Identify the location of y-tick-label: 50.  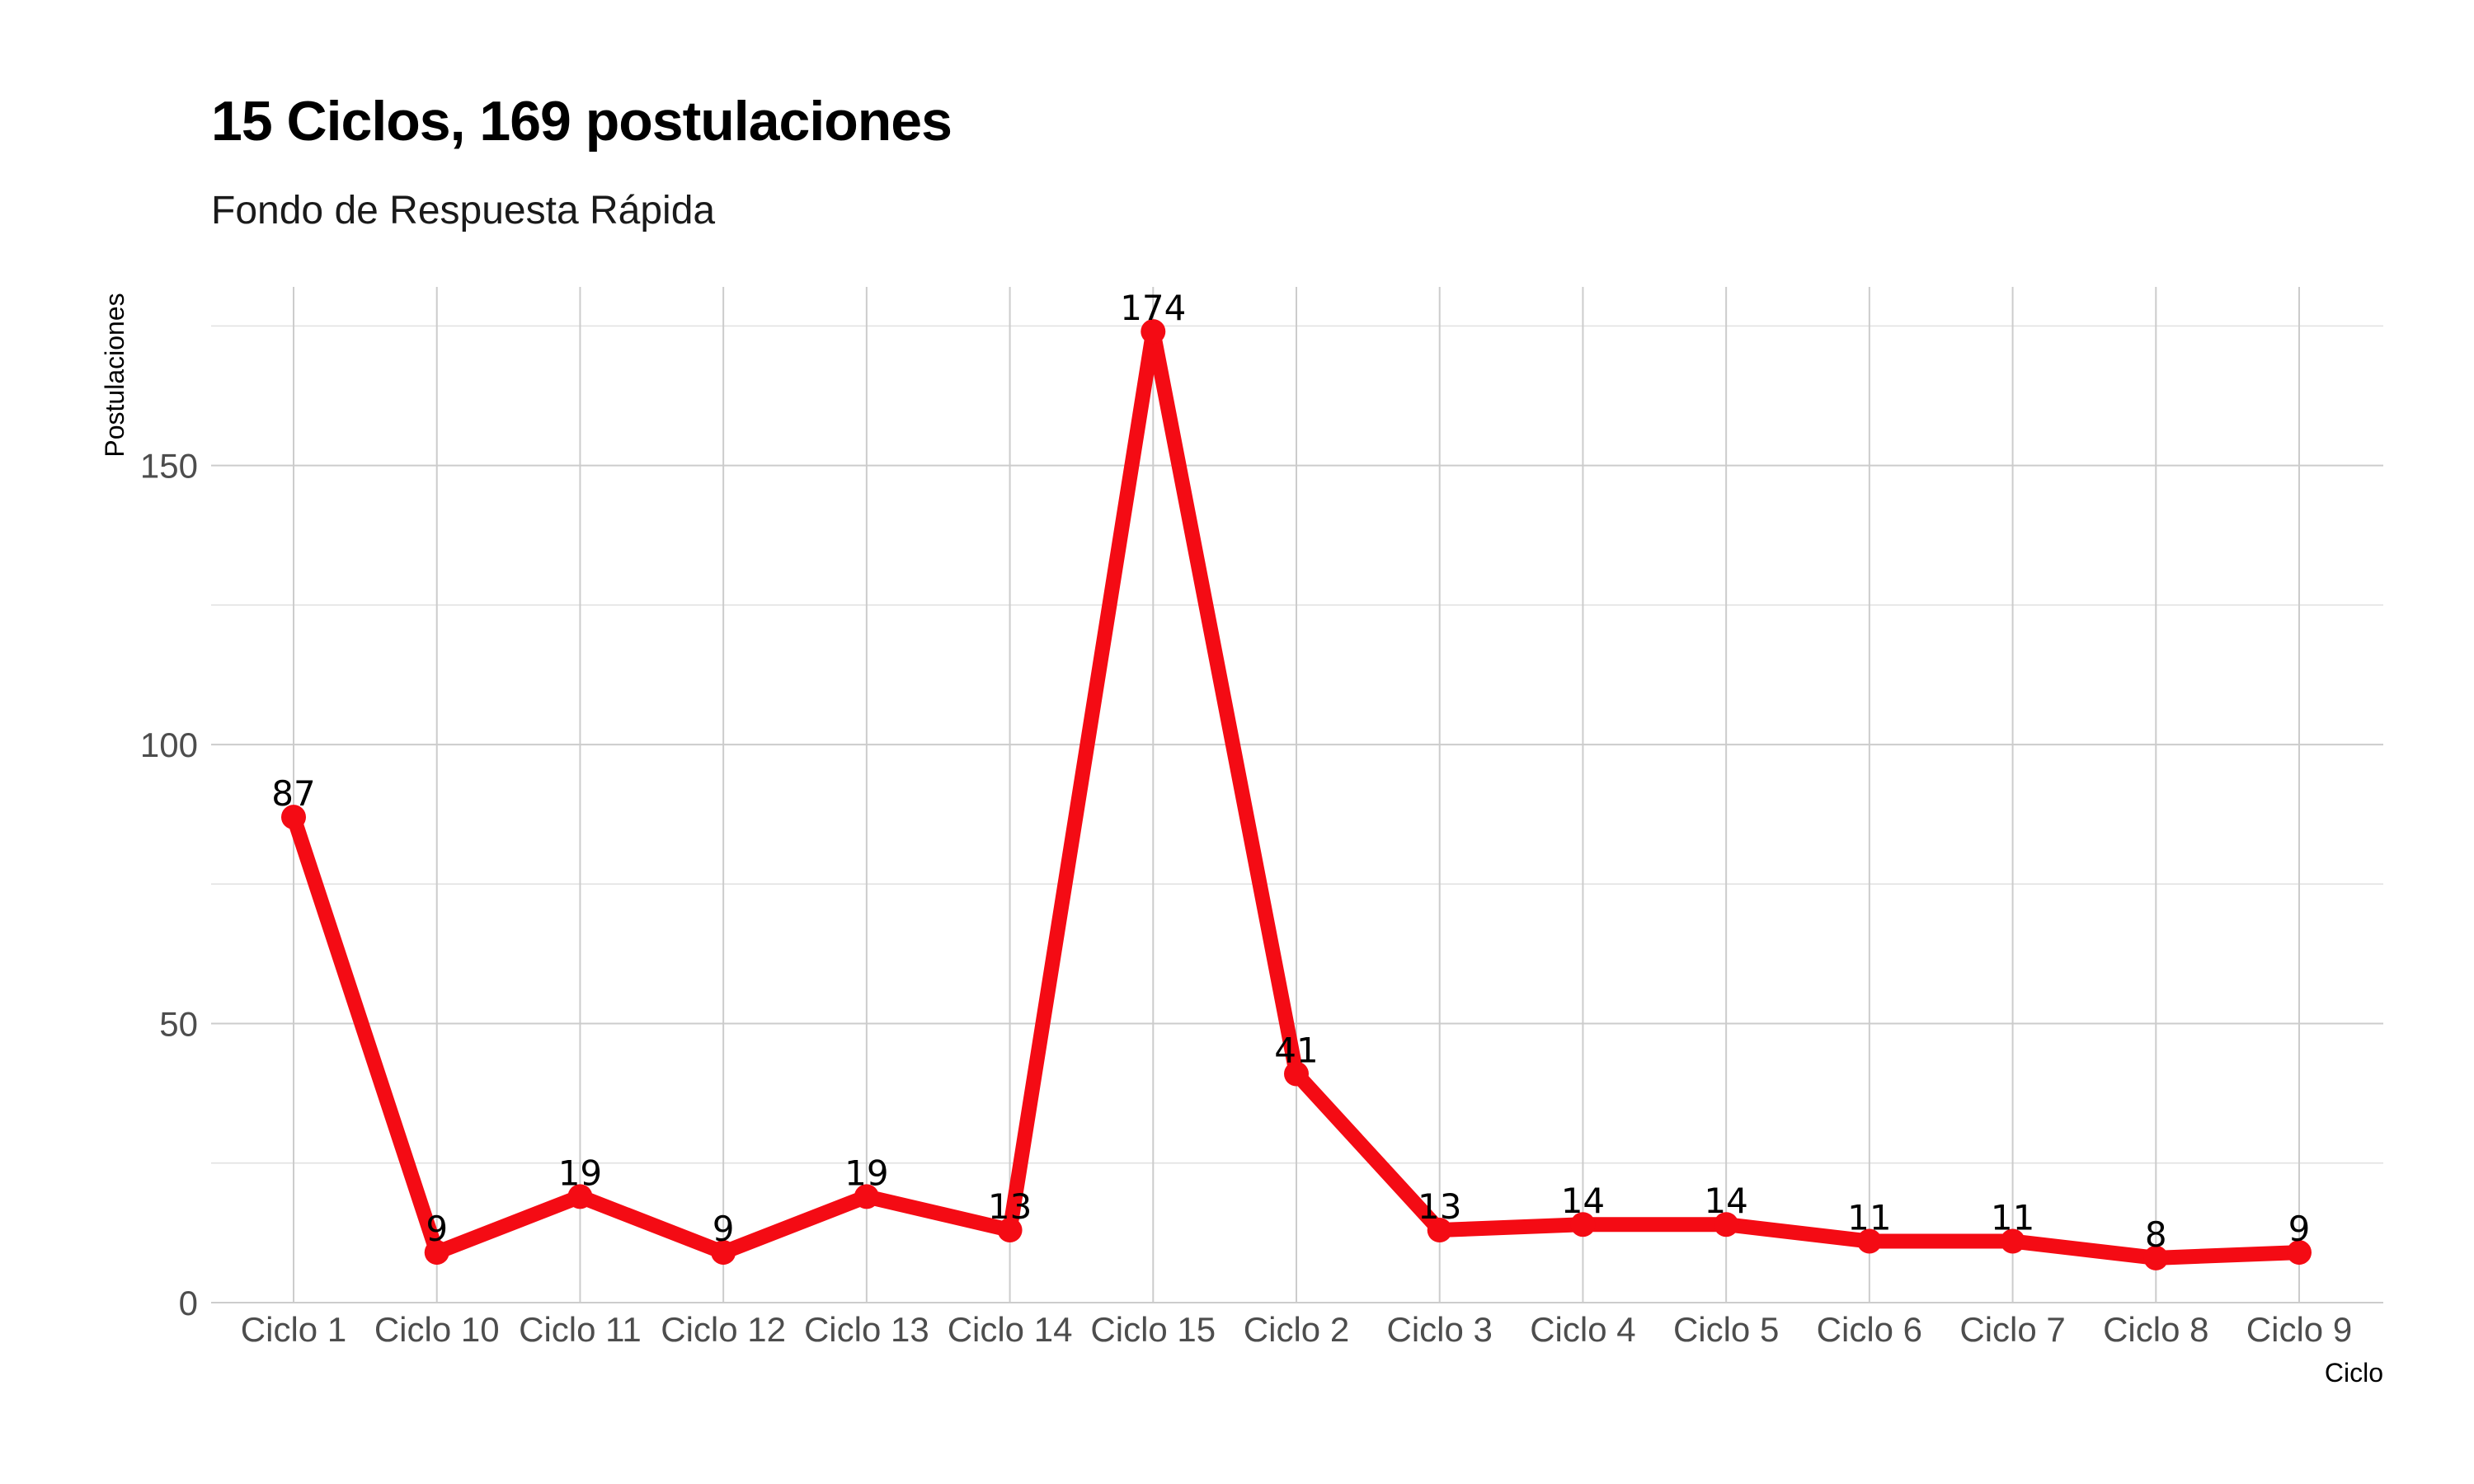
(178, 1024).